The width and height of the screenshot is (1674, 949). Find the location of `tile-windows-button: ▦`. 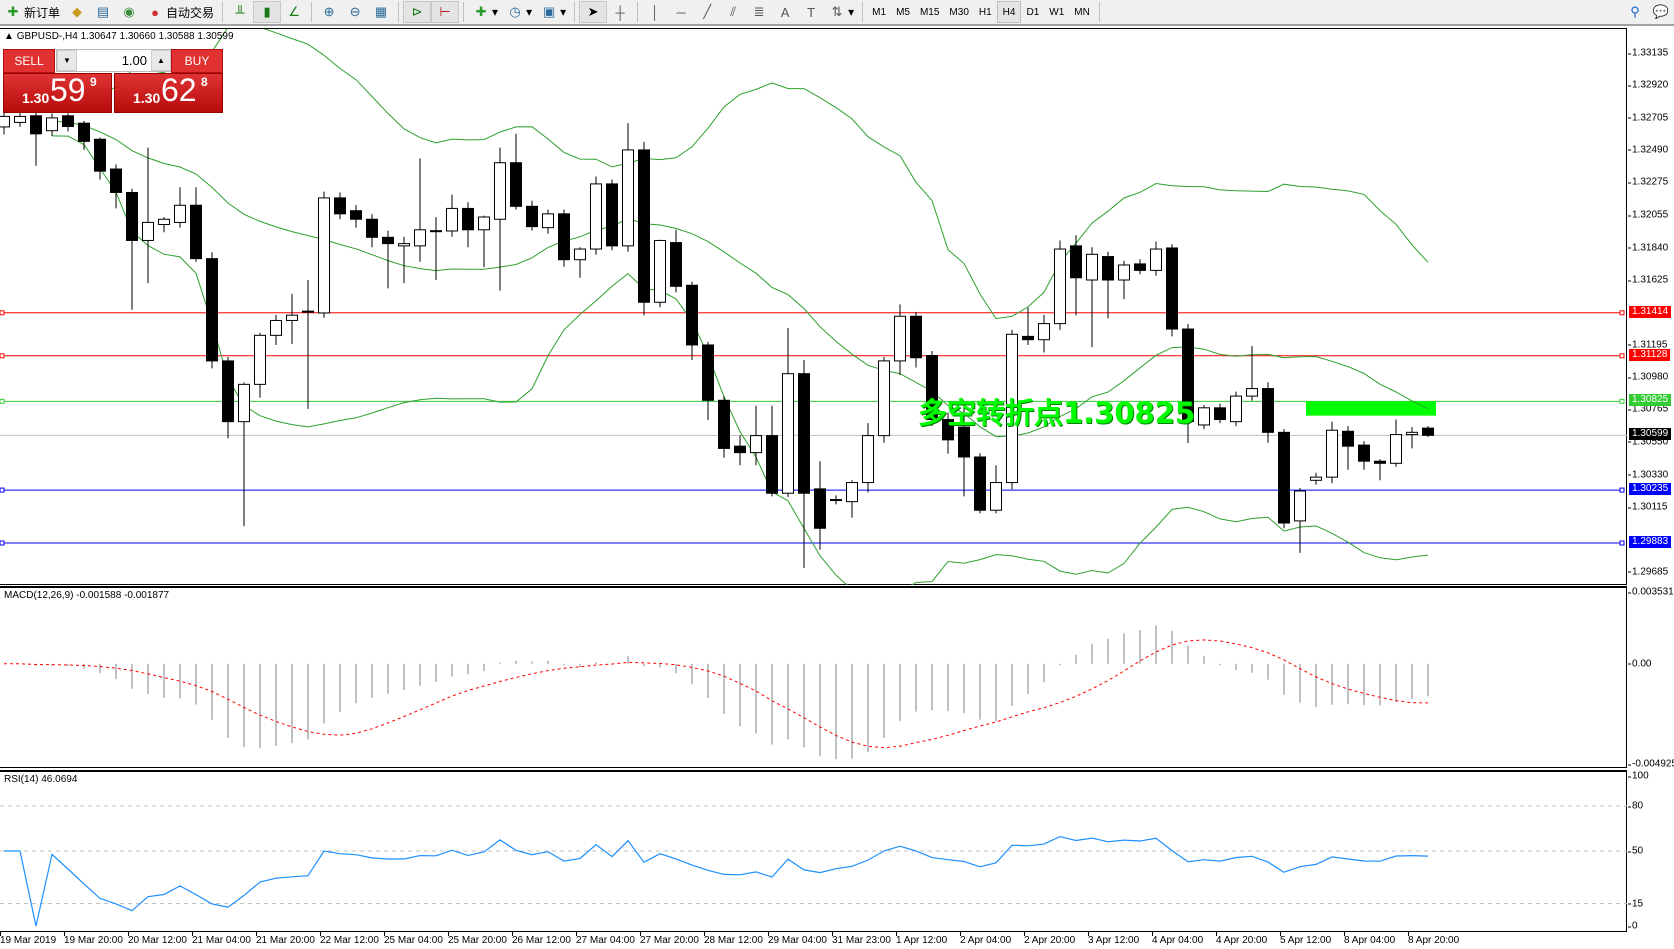

tile-windows-button: ▦ is located at coordinates (381, 12).